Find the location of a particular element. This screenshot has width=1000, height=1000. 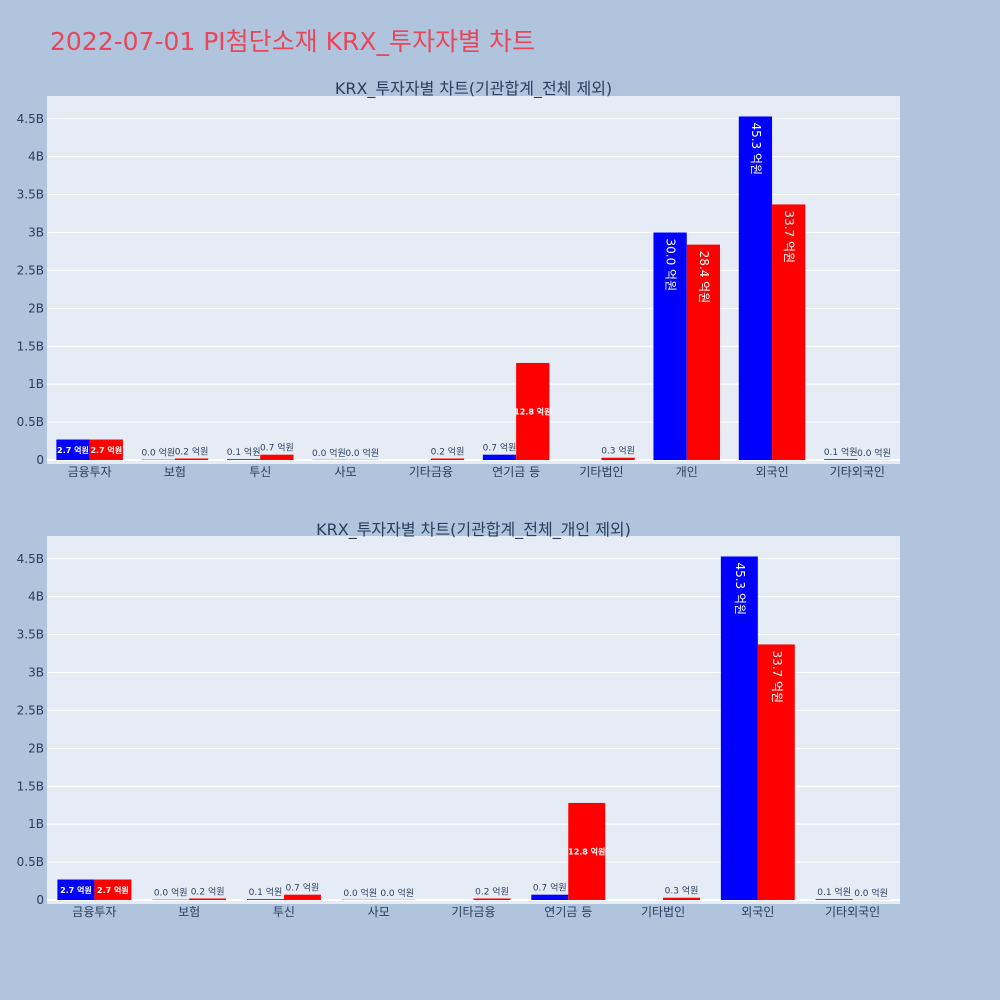

chart-title: KRX_투자자별 차트(기관합계_전체 제외) is located at coordinates (473, 89).